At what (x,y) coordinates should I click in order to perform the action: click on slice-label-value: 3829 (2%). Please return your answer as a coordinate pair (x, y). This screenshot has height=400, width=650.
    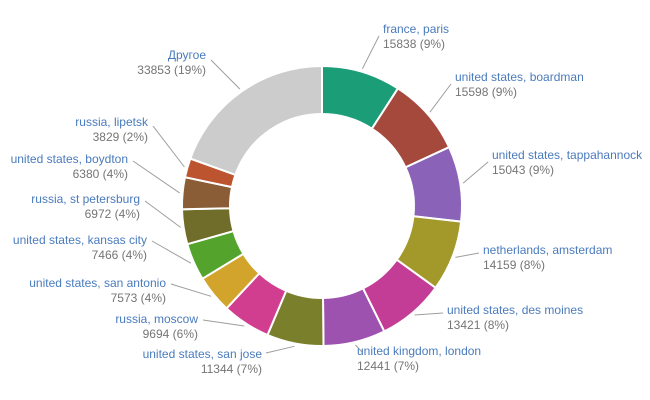
    Looking at the image, I should click on (120, 137).